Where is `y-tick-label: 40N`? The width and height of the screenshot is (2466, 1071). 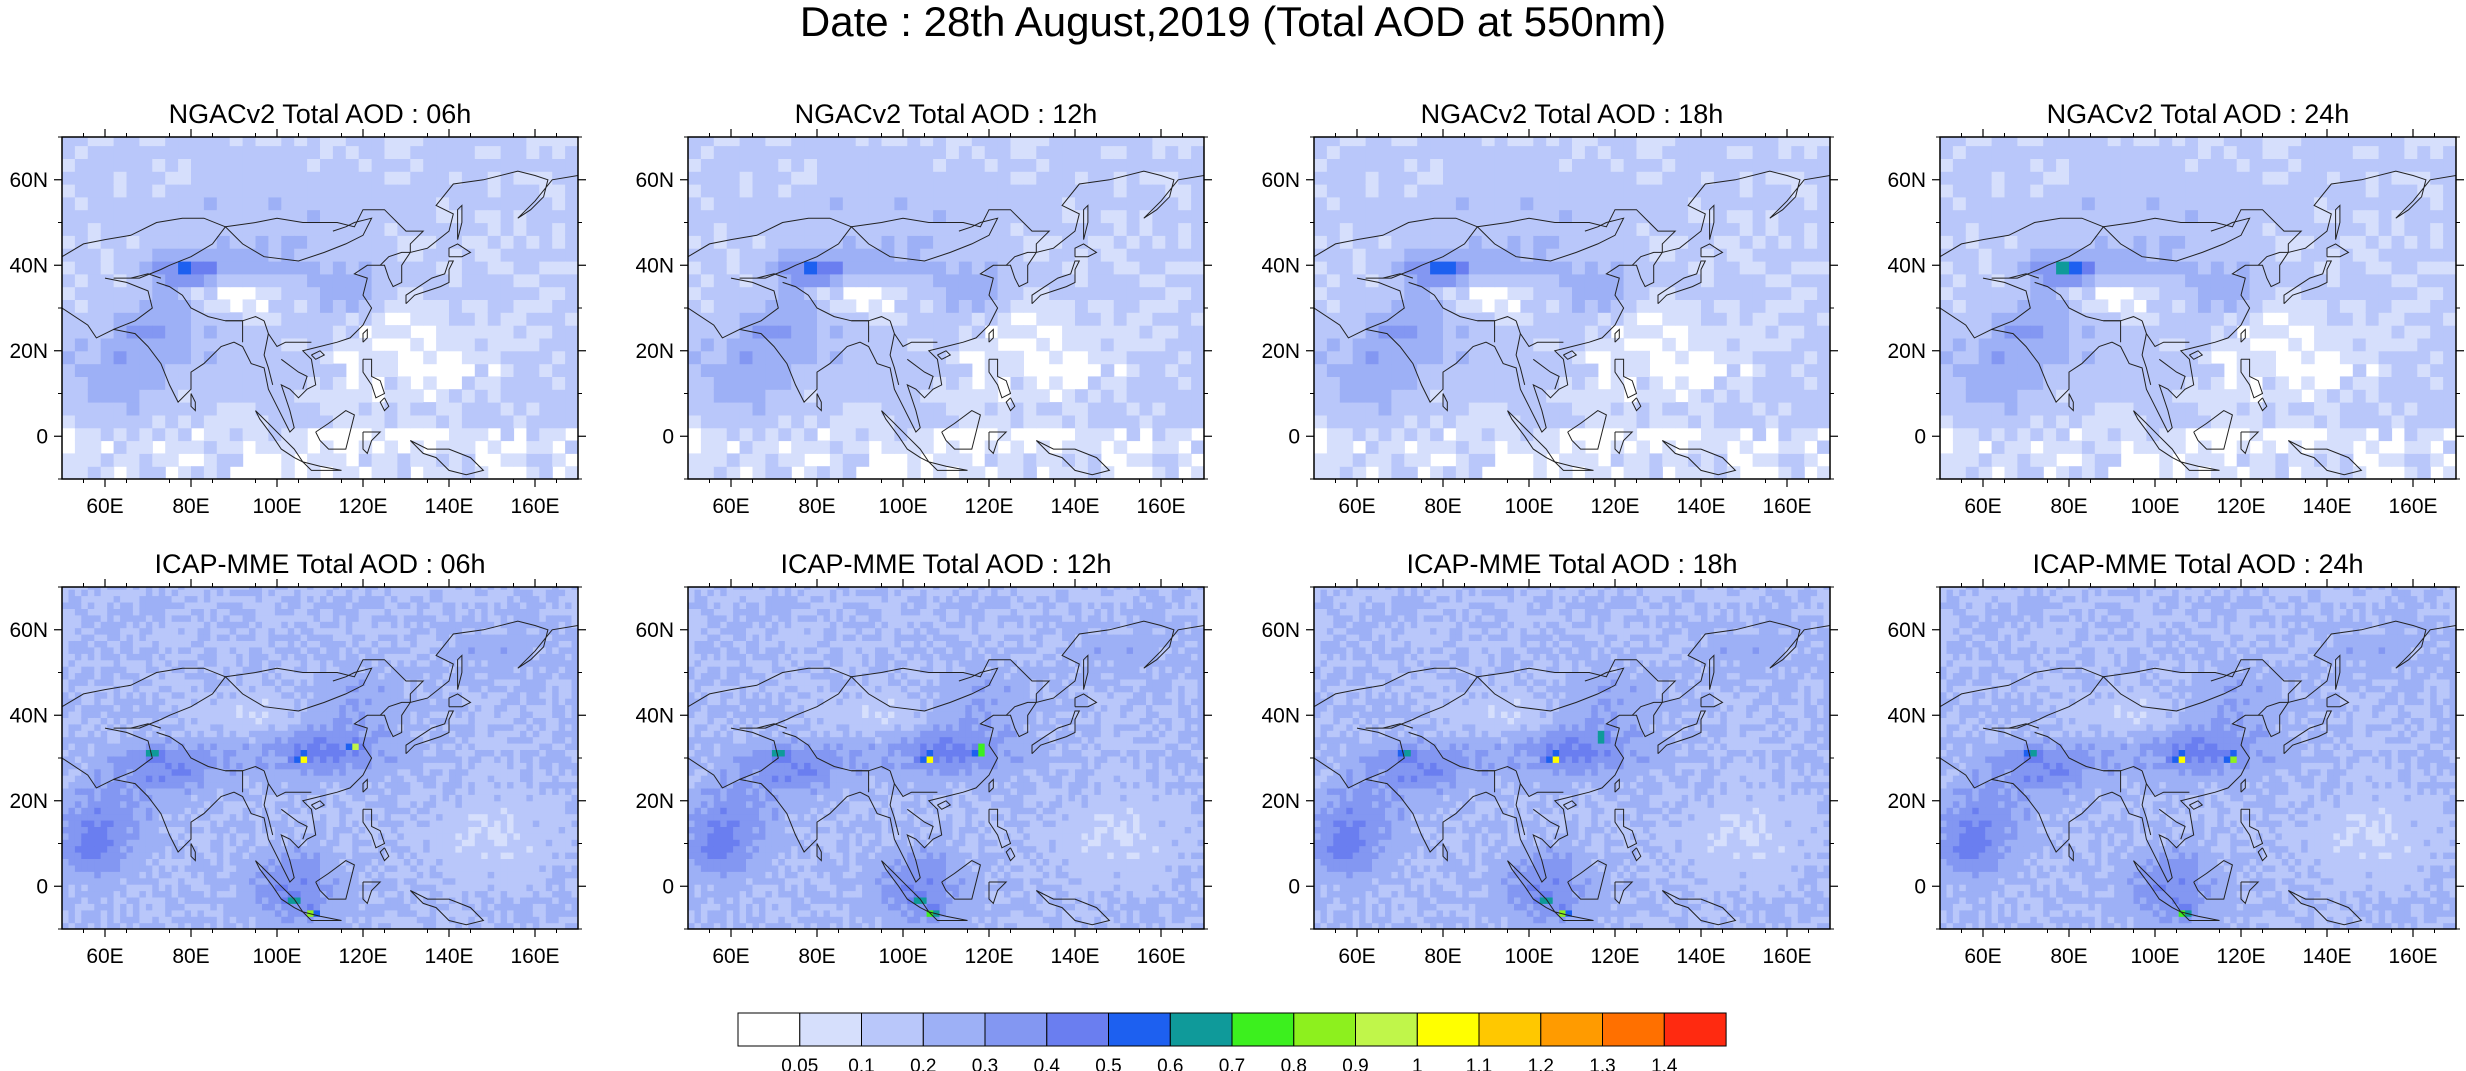 y-tick-label: 40N is located at coordinates (1280, 265).